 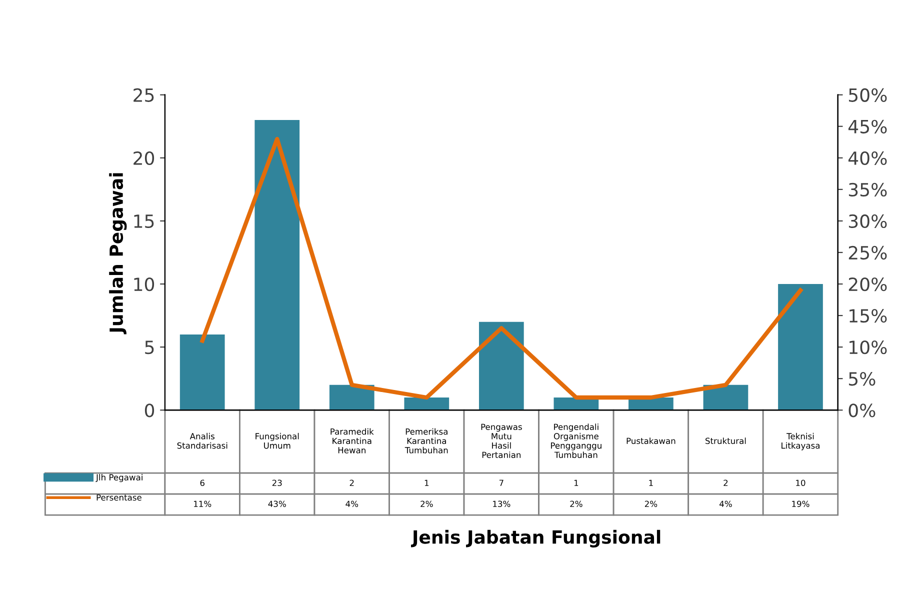 I want to click on data-label: 23, so click(x=277, y=483).